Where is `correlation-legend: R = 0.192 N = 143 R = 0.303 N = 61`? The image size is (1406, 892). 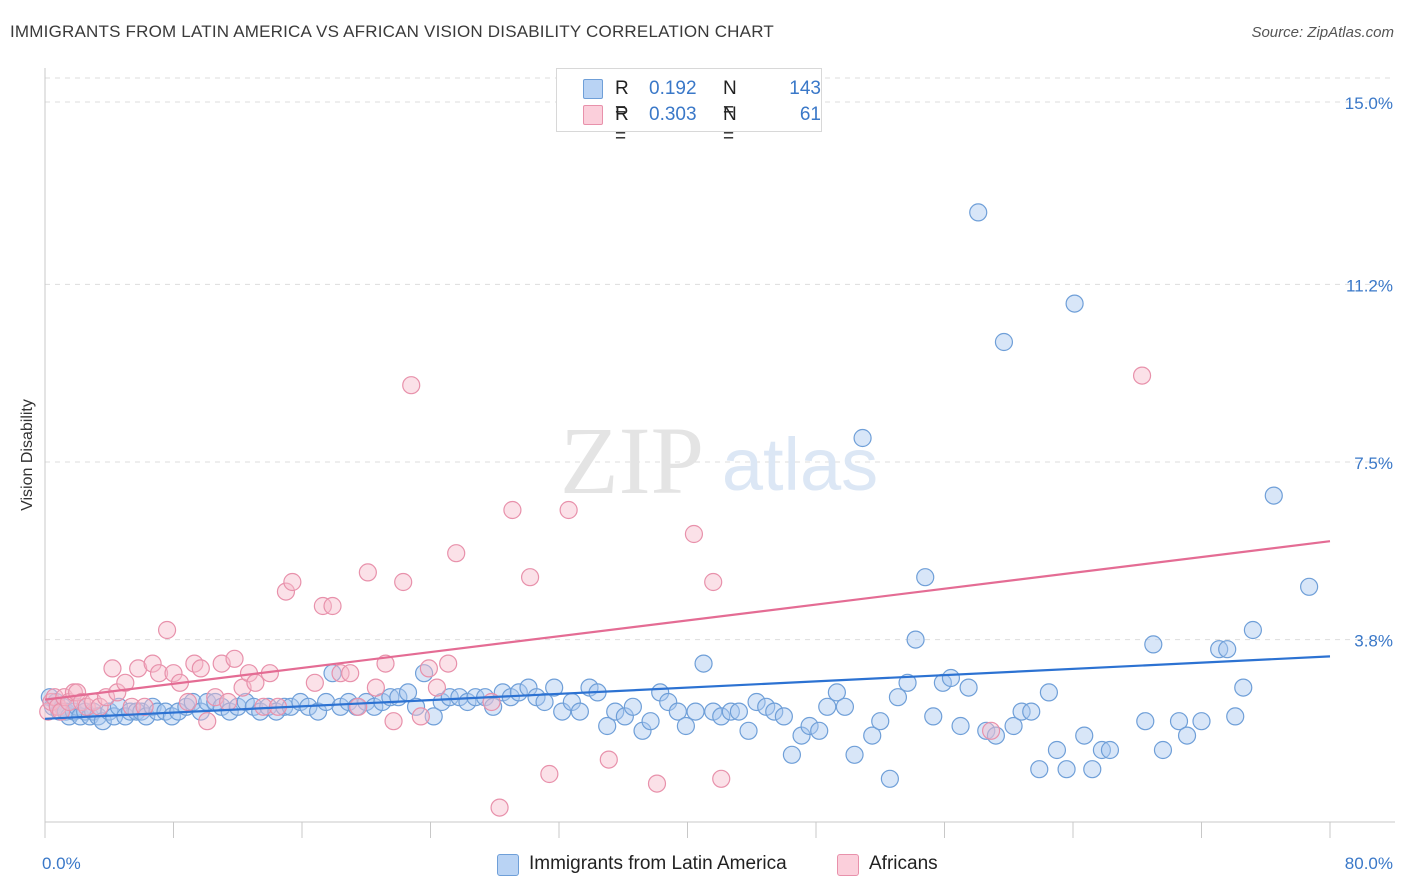 correlation-legend: R = 0.192 N = 143 R = 0.303 N = 61 is located at coordinates (689, 107).